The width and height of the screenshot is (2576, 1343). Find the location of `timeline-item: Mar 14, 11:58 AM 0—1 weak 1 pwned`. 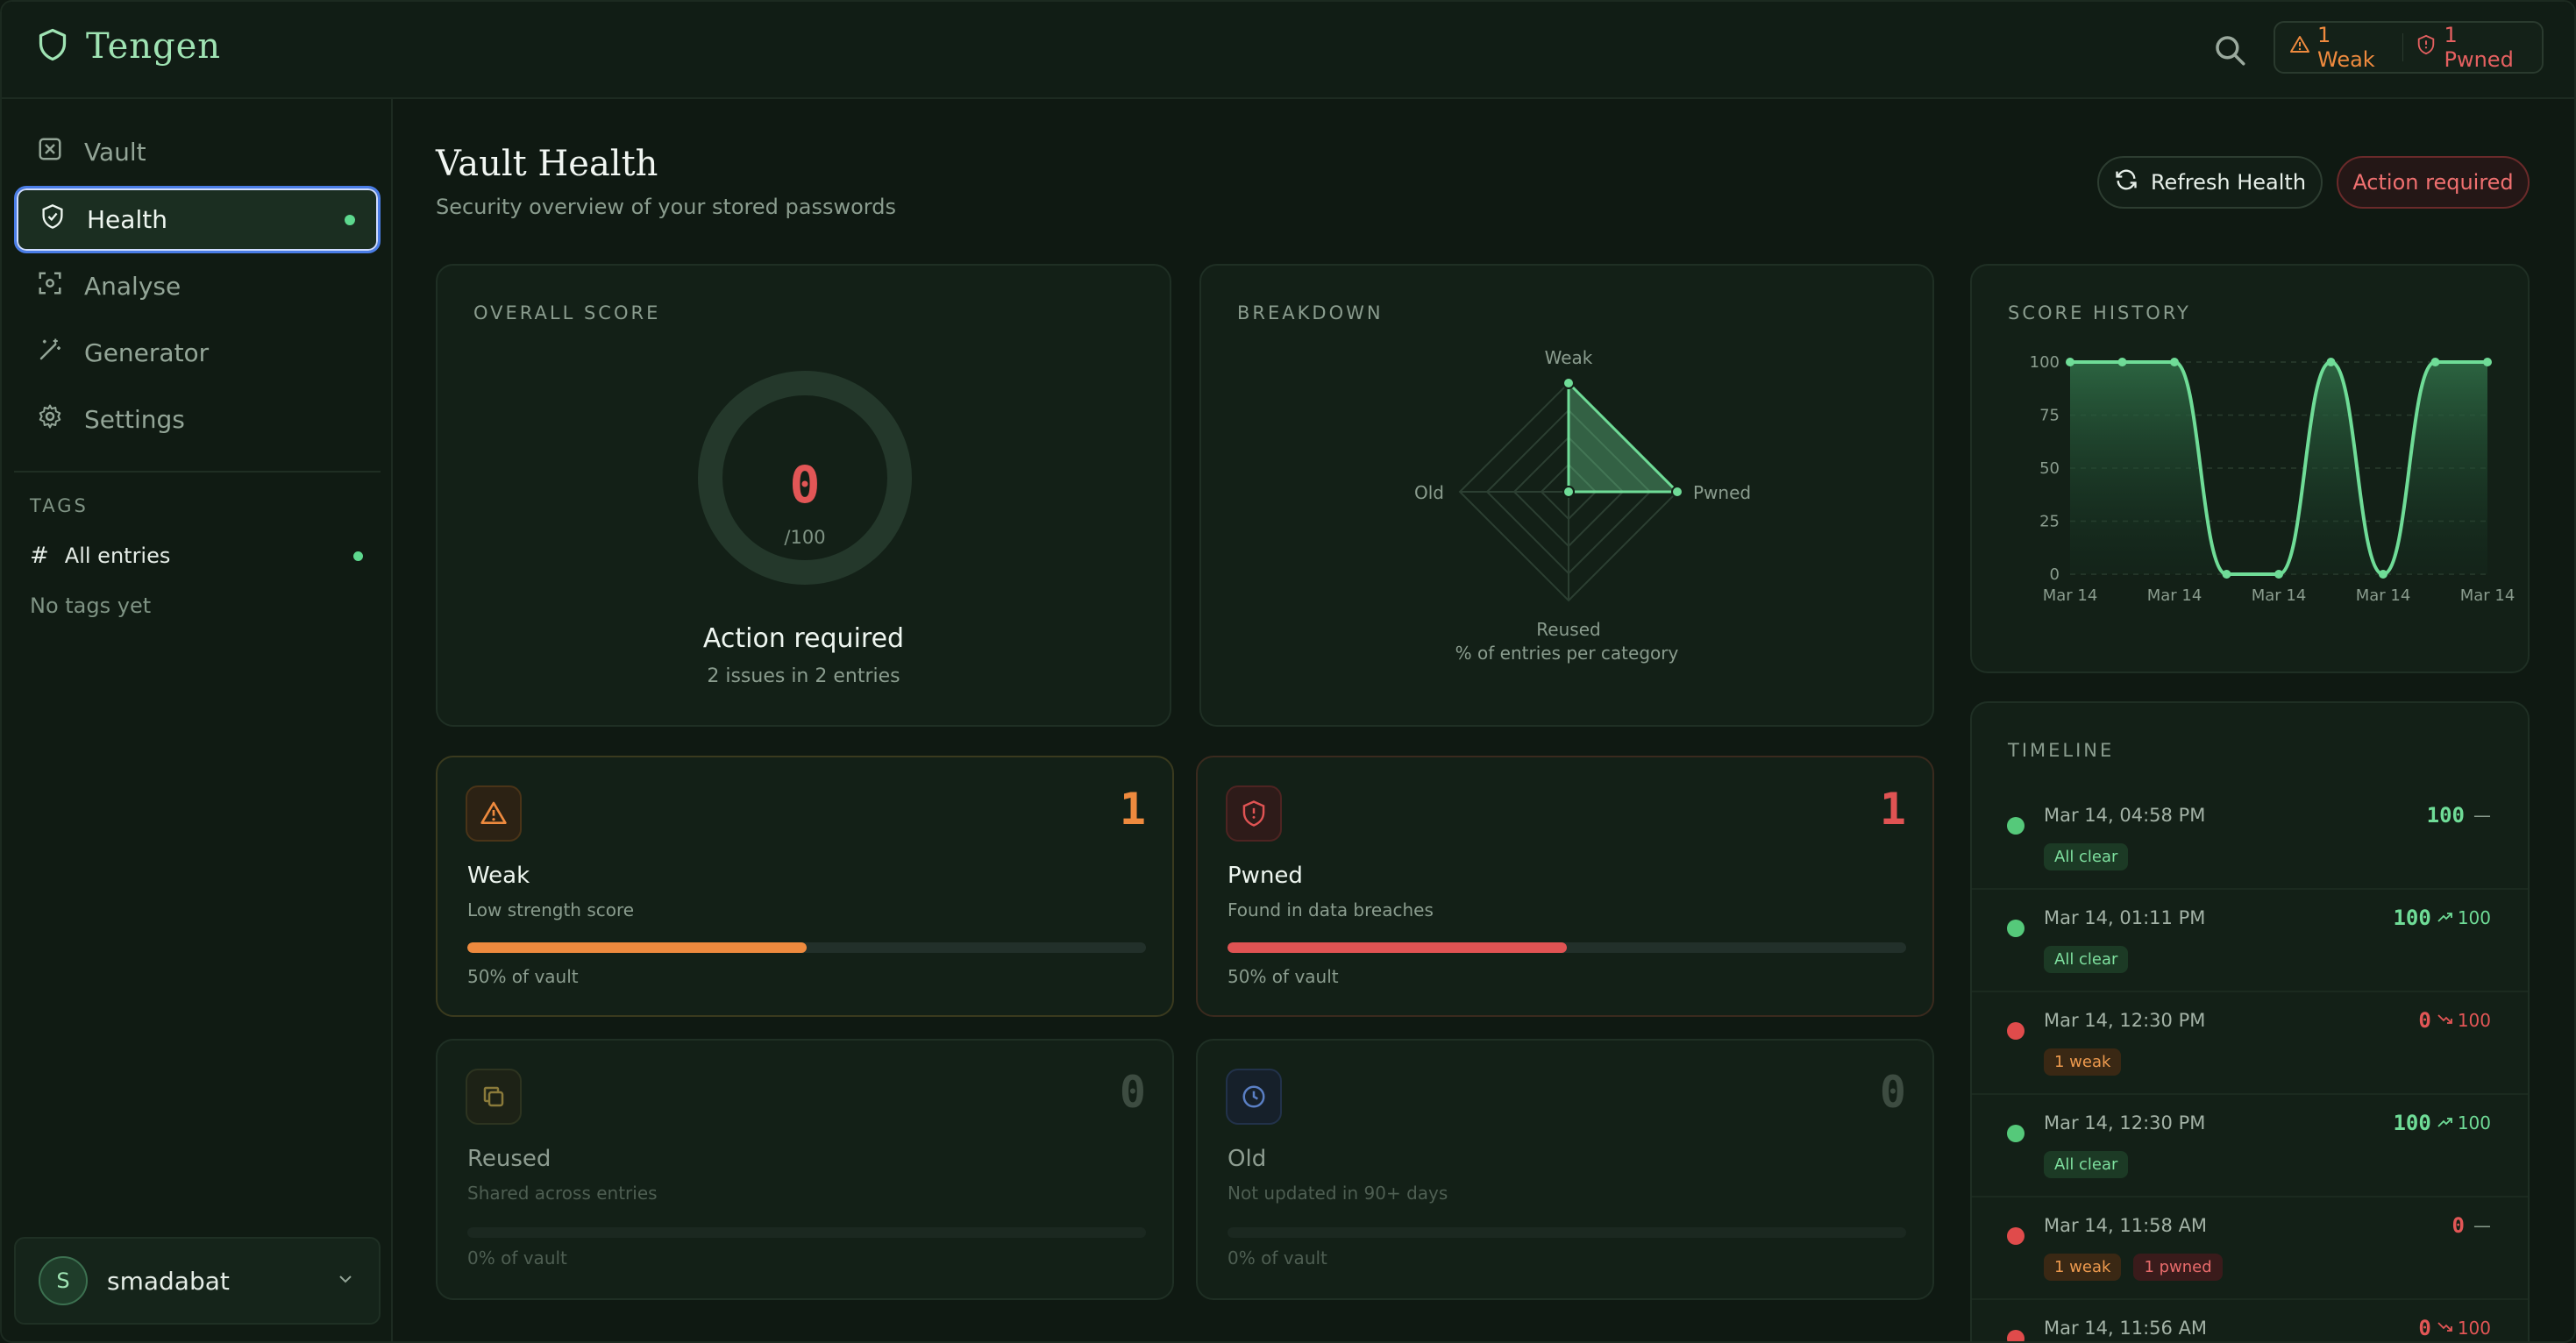

timeline-item: Mar 14, 11:58 AM 0—1 weak 1 pwned is located at coordinates (2250, 1249).